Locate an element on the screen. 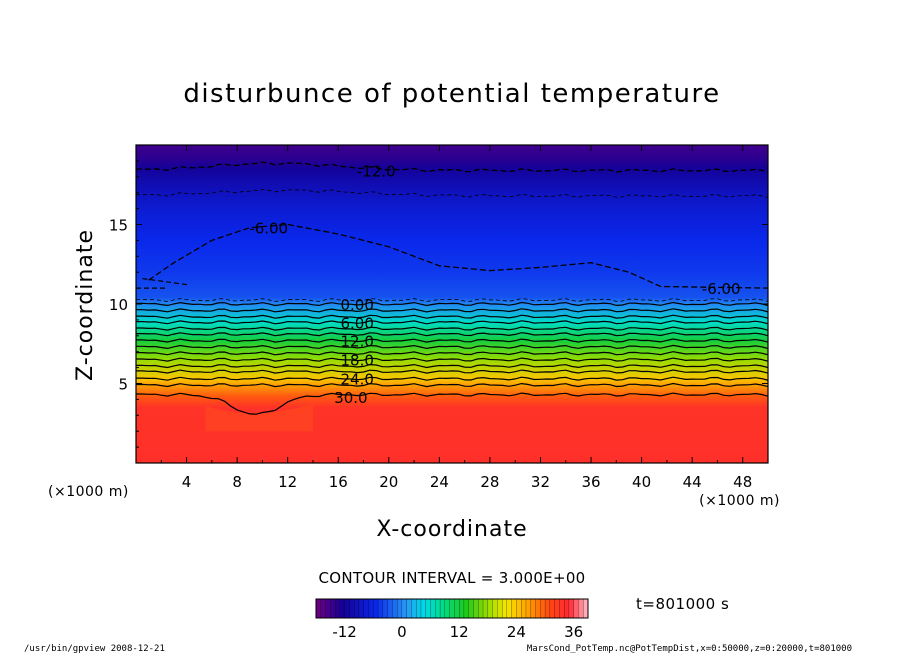  y-tick-label: 15 is located at coordinates (118, 226).